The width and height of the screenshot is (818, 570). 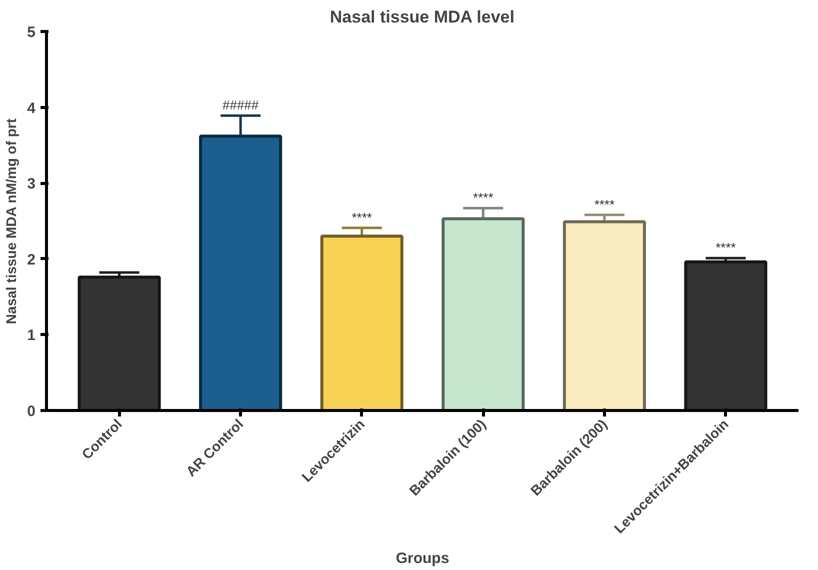 What do you see at coordinates (31, 108) in the screenshot?
I see `y-tick-label: 4` at bounding box center [31, 108].